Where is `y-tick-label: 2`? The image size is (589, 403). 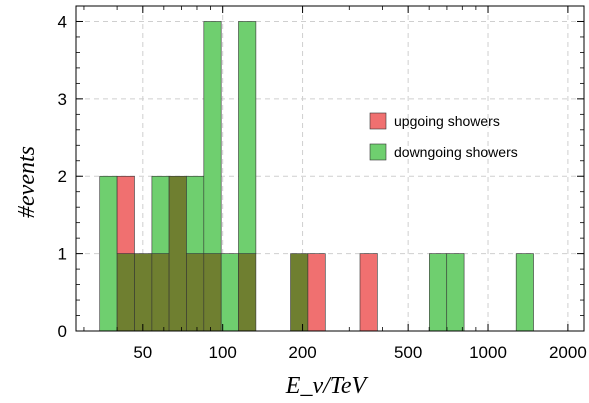
y-tick-label: 2 is located at coordinates (62, 176).